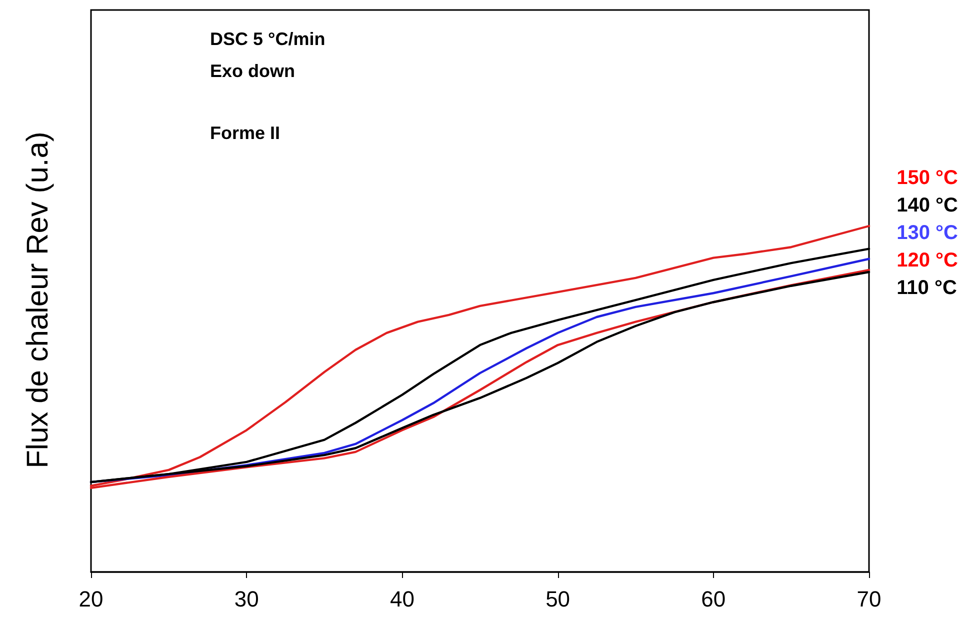  Describe the element at coordinates (38, 300) in the screenshot. I see `y-axis-title: Flux de chaleur Rev (u.a)` at that location.